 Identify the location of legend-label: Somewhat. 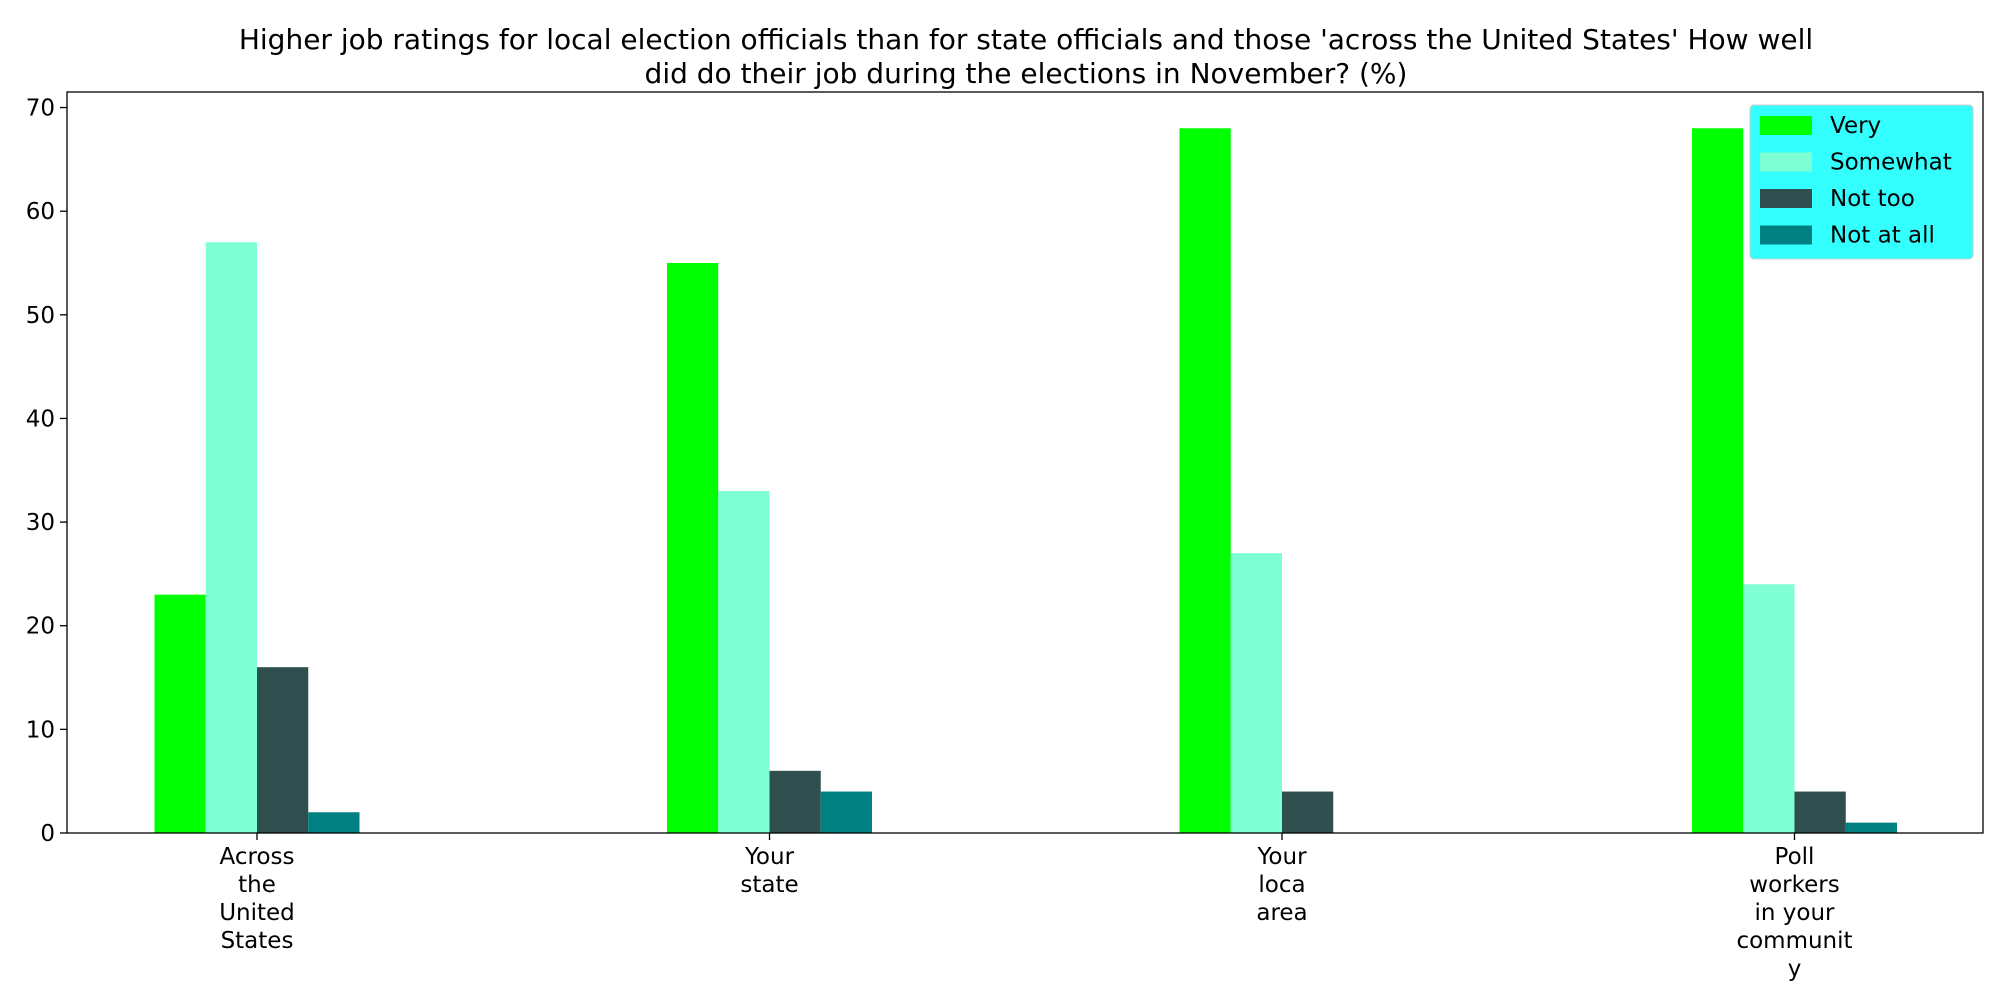
(1891, 163).